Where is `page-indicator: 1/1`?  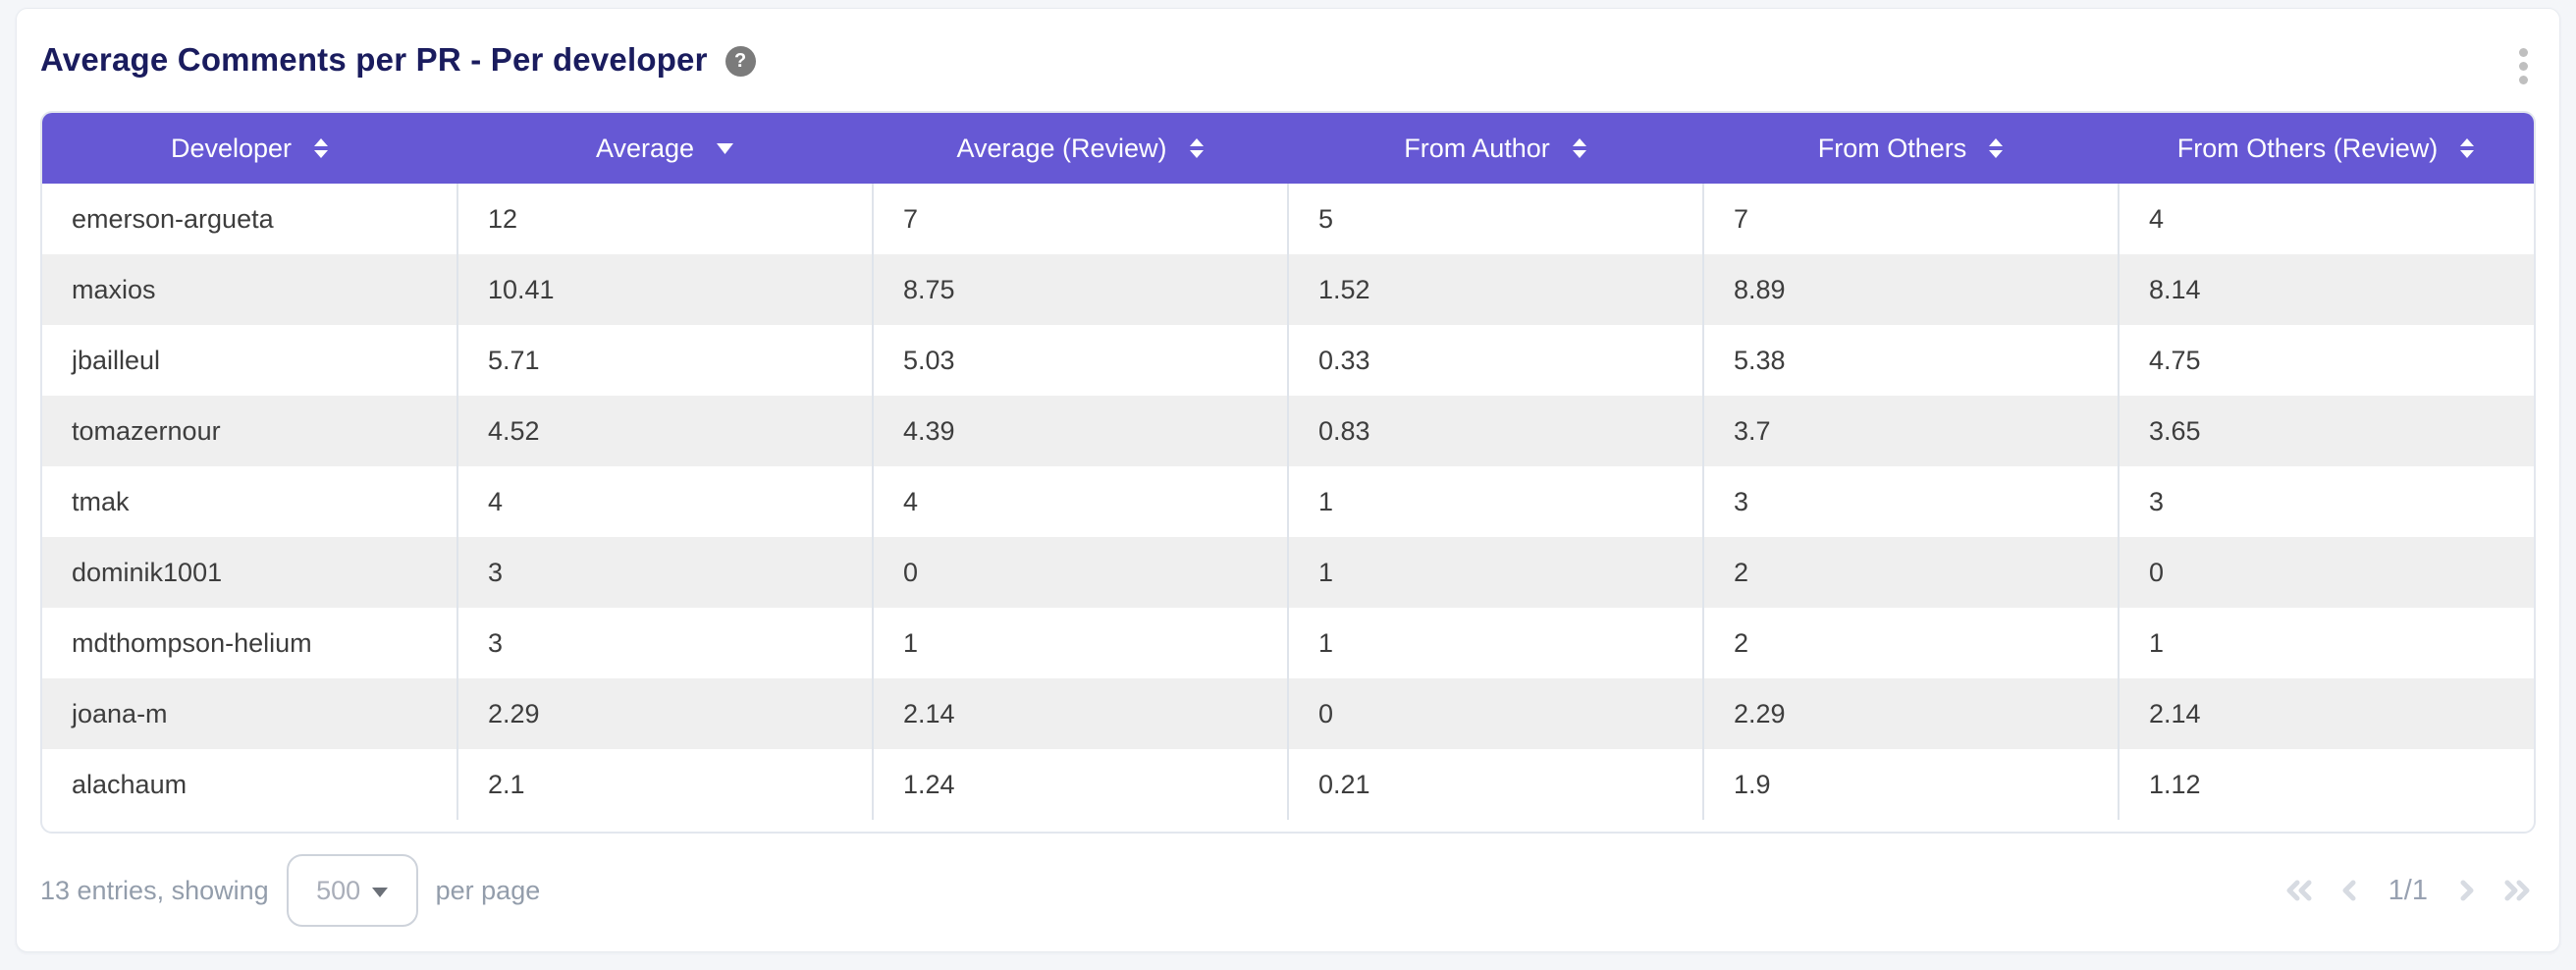 page-indicator: 1/1 is located at coordinates (2408, 890).